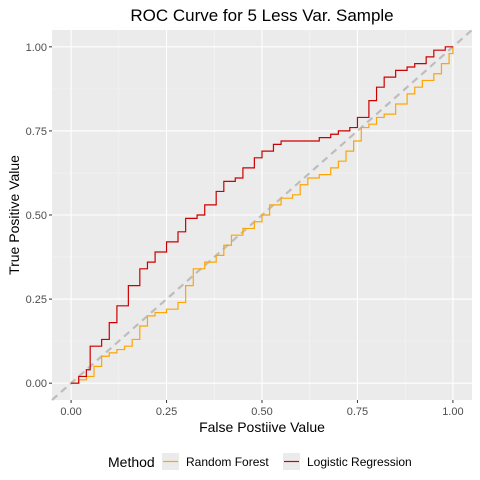  I want to click on y-axis-title: True Positive Value, so click(14, 215).